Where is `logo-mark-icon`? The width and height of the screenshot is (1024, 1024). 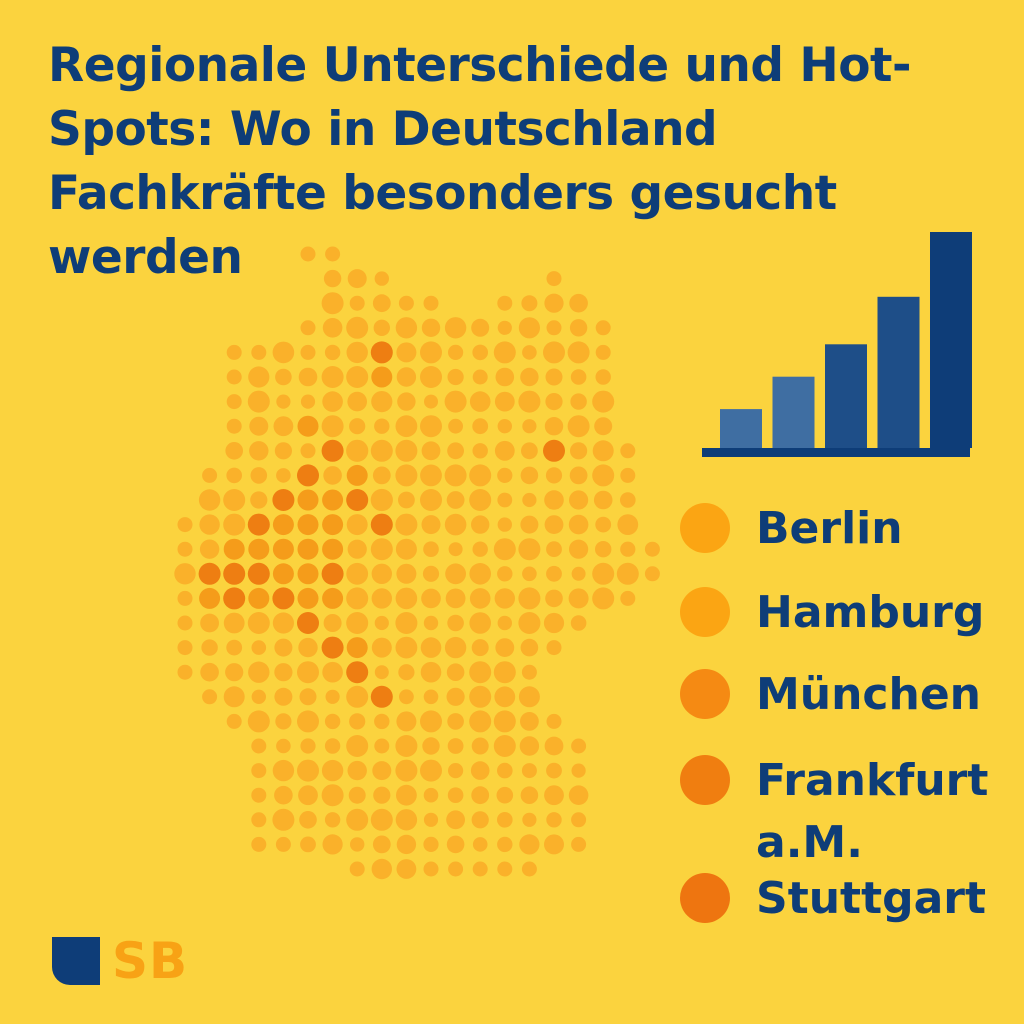 logo-mark-icon is located at coordinates (76, 961).